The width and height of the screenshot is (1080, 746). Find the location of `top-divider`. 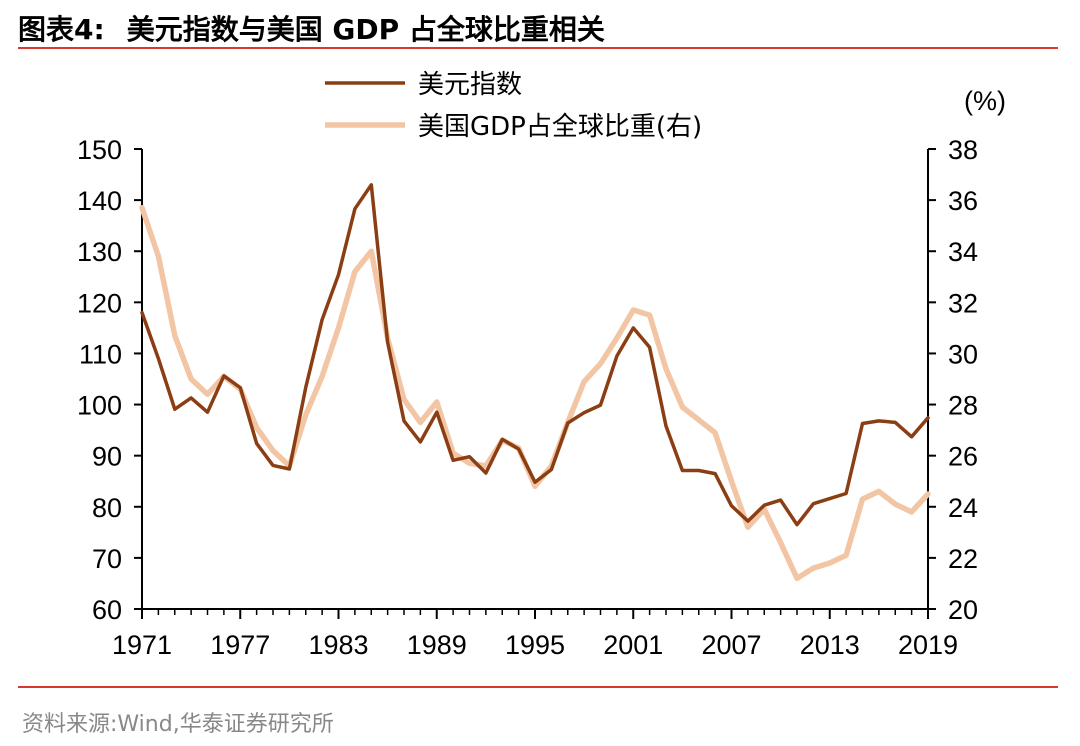

top-divider is located at coordinates (538, 48).